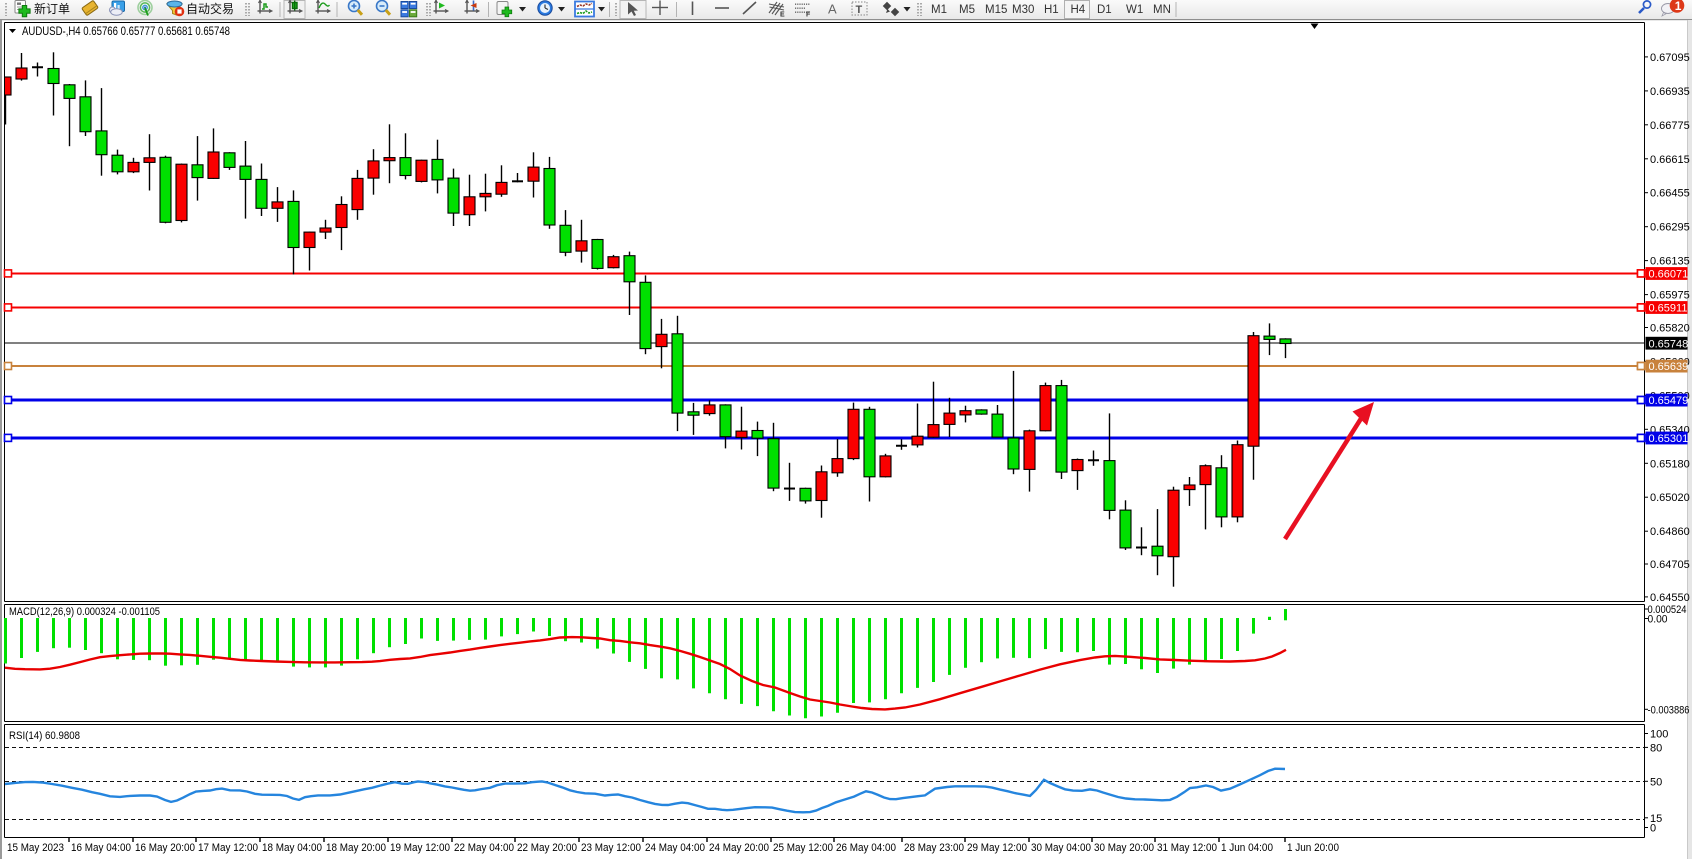 The height and width of the screenshot is (859, 1692). Describe the element at coordinates (1658, 620) in the screenshot. I see `svg-text: 0.00` at that location.